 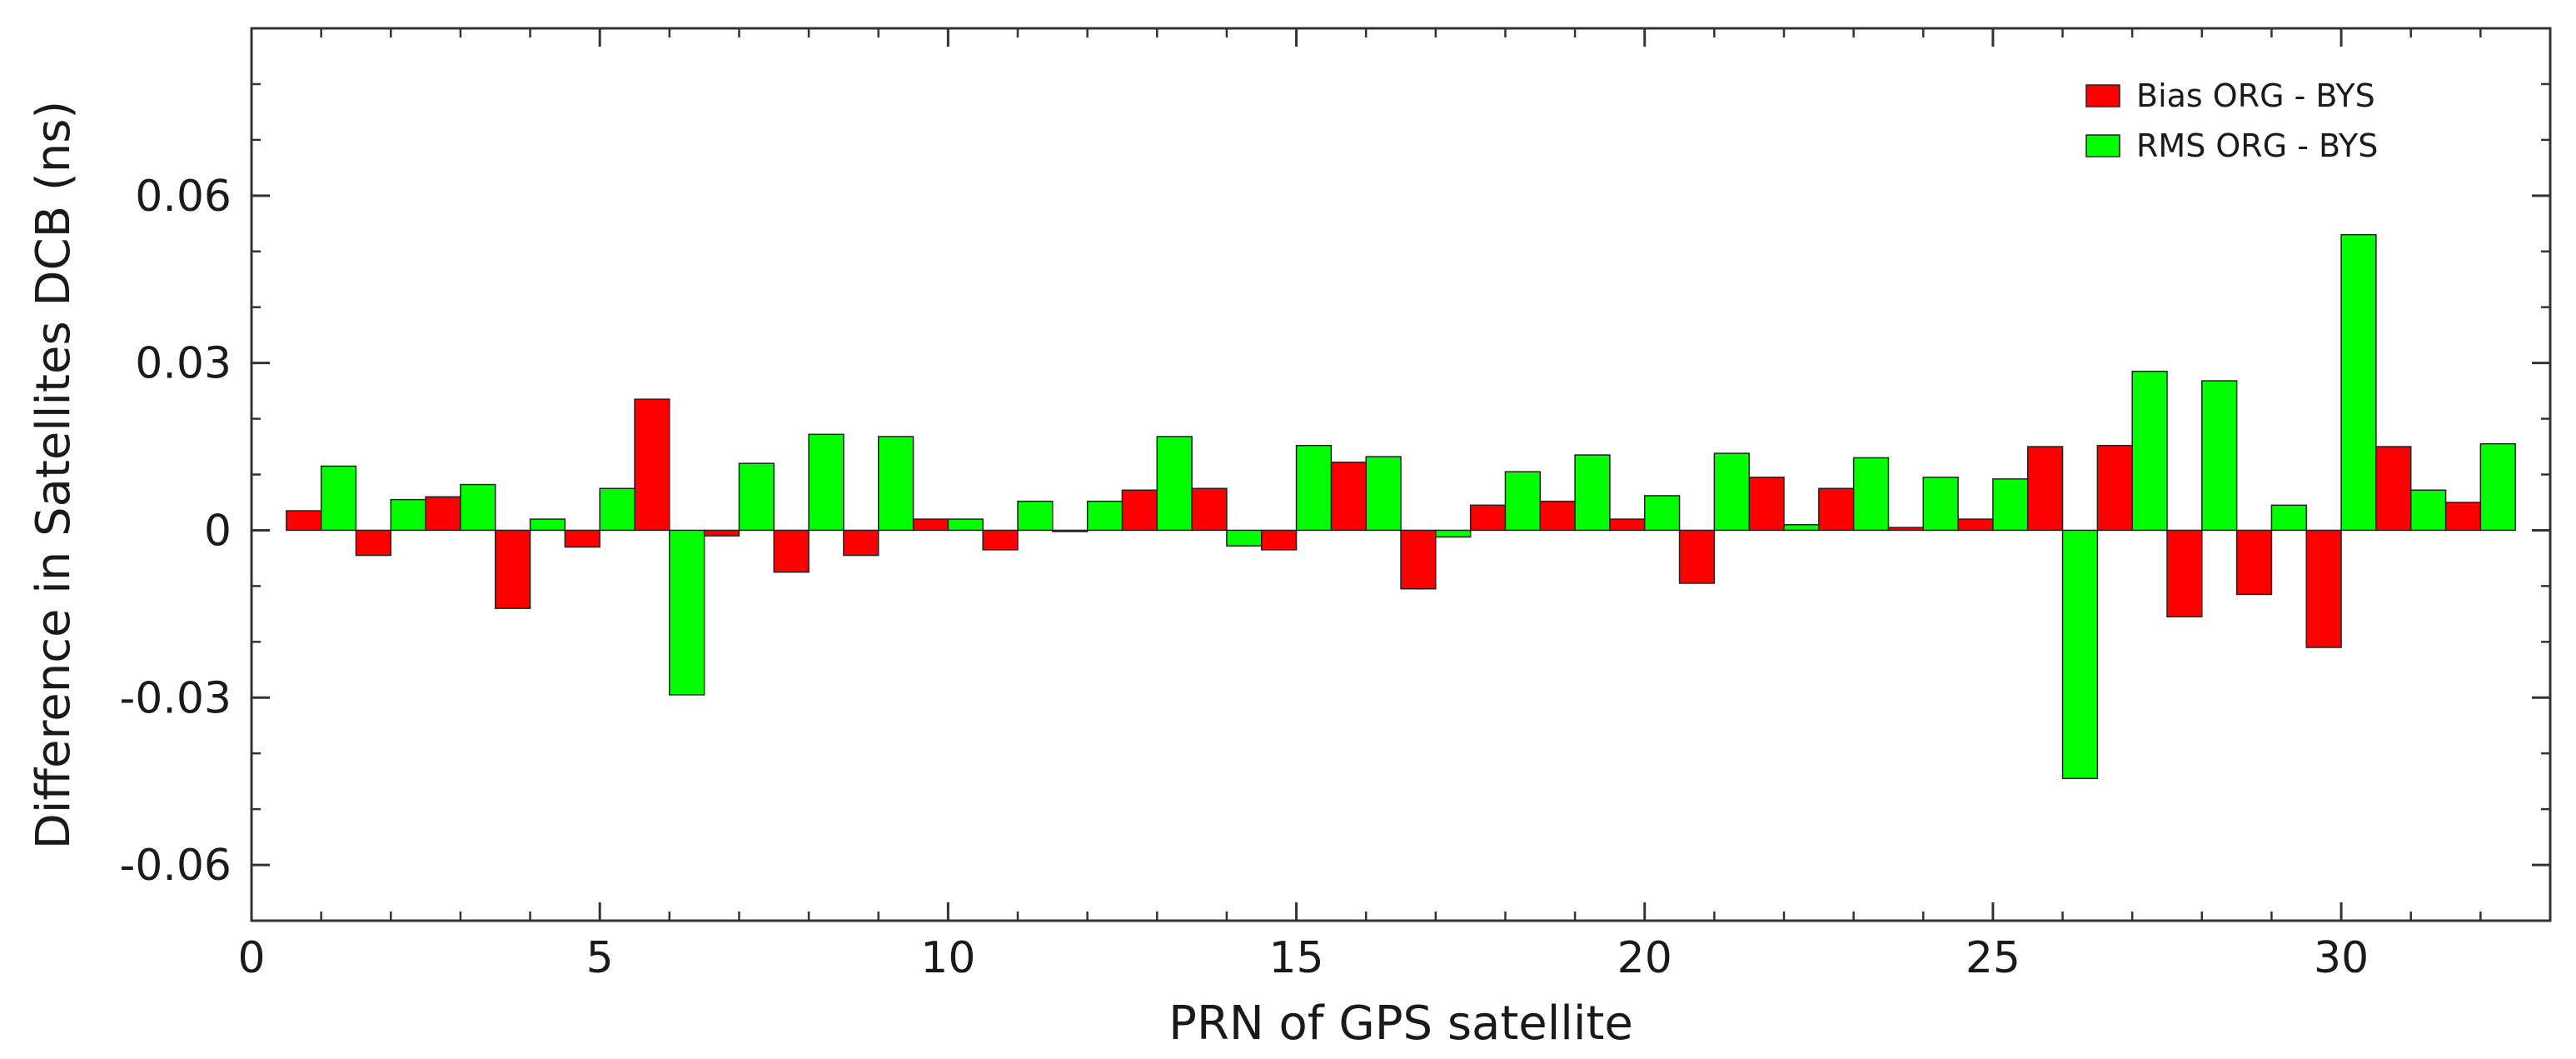 I want to click on y-tick-label-0: -0.06, so click(x=175, y=866).